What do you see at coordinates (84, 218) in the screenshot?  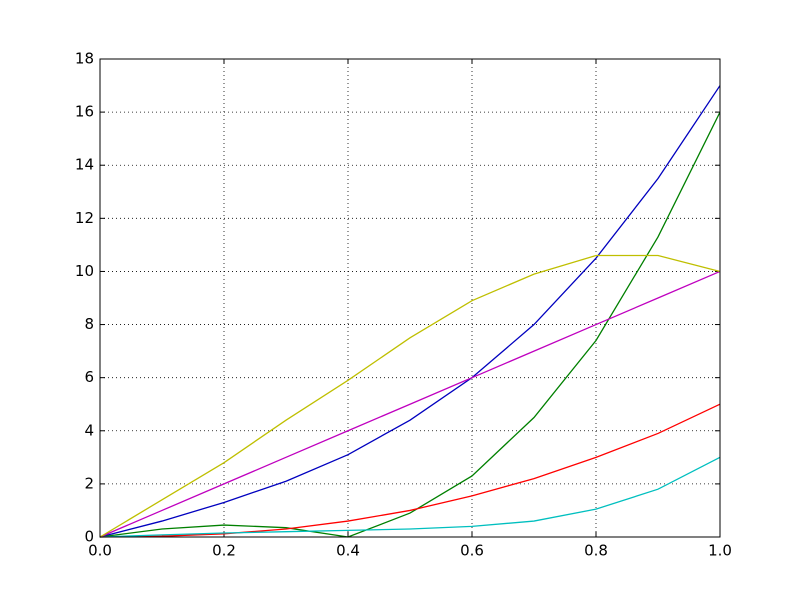 I see `y-tick-label: 12` at bounding box center [84, 218].